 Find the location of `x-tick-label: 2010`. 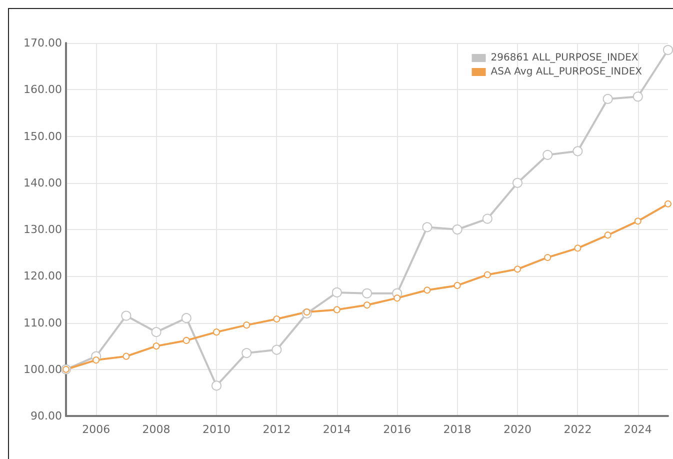

x-tick-label: 2010 is located at coordinates (216, 429).